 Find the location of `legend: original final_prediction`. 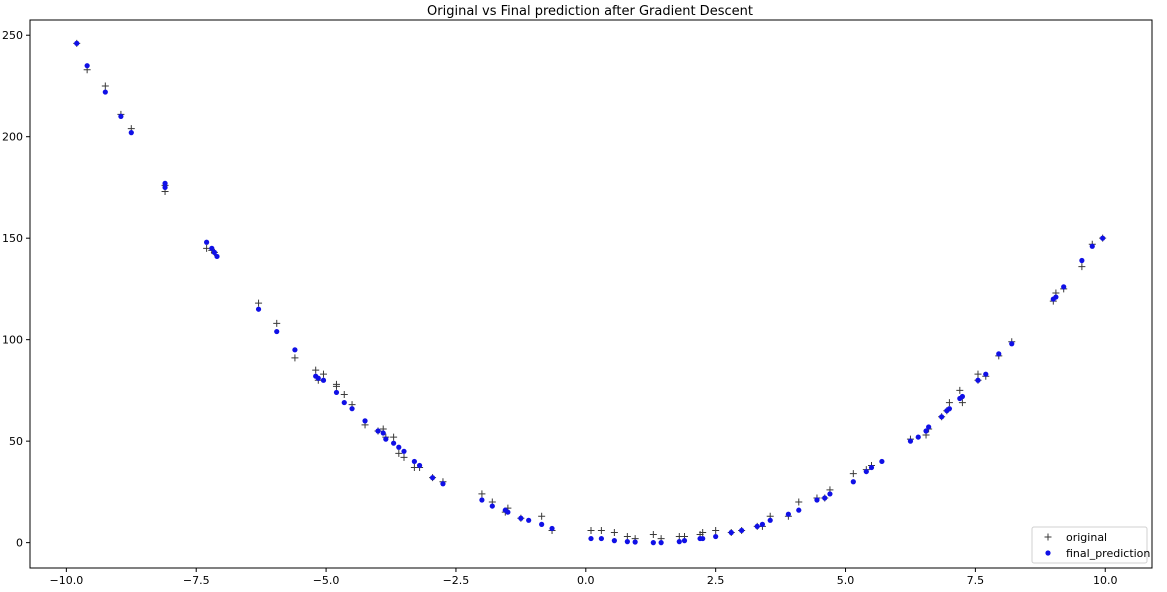

legend: original final_prediction is located at coordinates (1090, 545).